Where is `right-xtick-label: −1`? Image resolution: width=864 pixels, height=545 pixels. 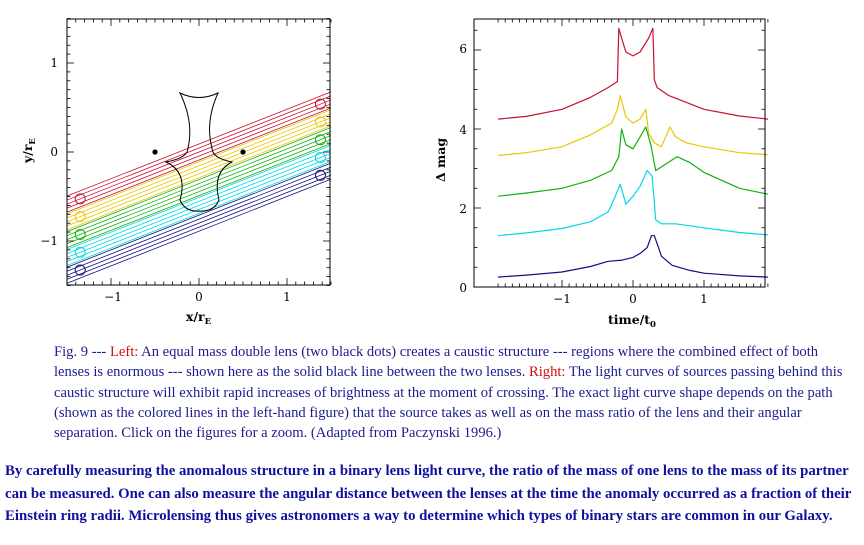
right-xtick-label: −1 is located at coordinates (562, 299).